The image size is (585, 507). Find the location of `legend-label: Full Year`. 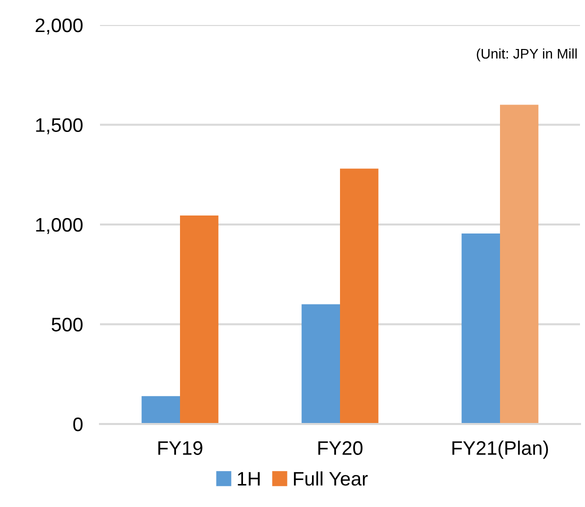

legend-label: Full Year is located at coordinates (331, 478).